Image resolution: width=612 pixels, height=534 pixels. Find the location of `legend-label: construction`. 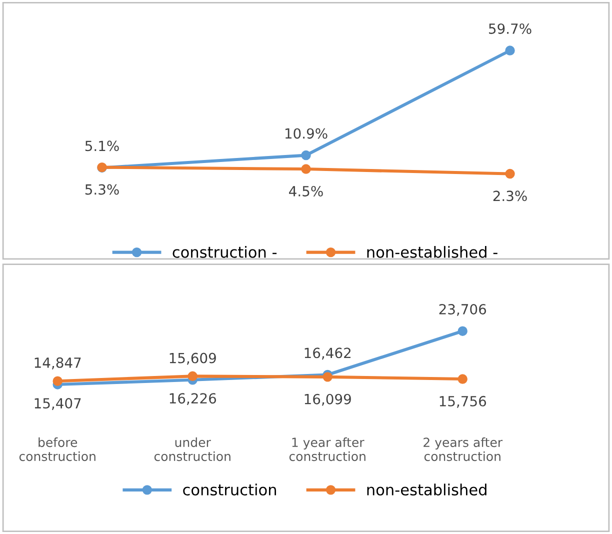

legend-label: construction is located at coordinates (229, 490).